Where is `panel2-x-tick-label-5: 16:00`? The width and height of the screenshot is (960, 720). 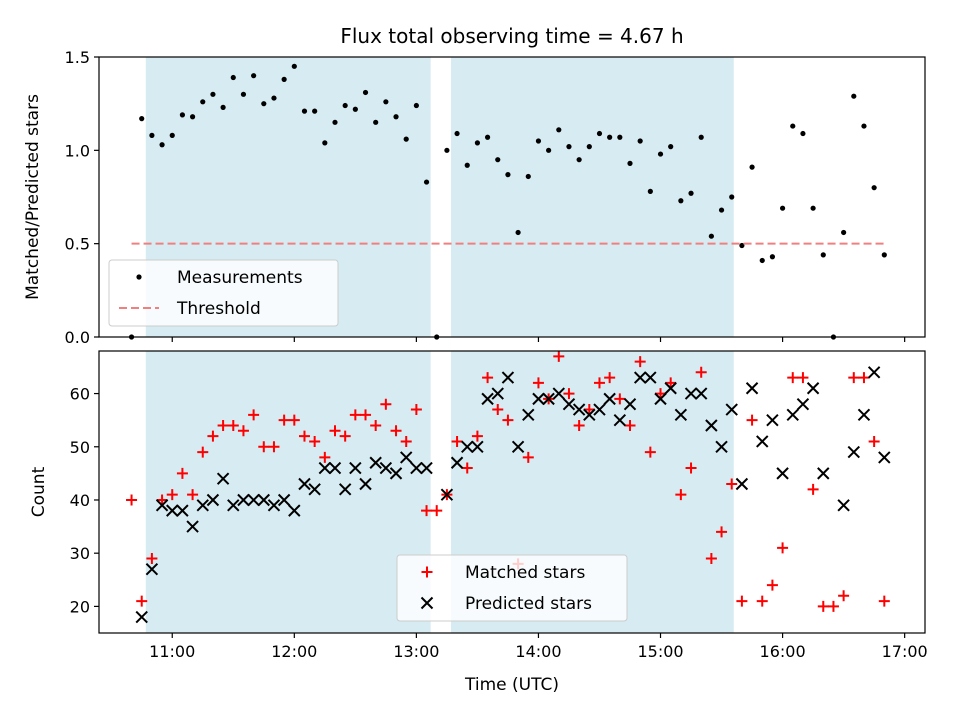 panel2-x-tick-label-5: 16:00 is located at coordinates (783, 651).